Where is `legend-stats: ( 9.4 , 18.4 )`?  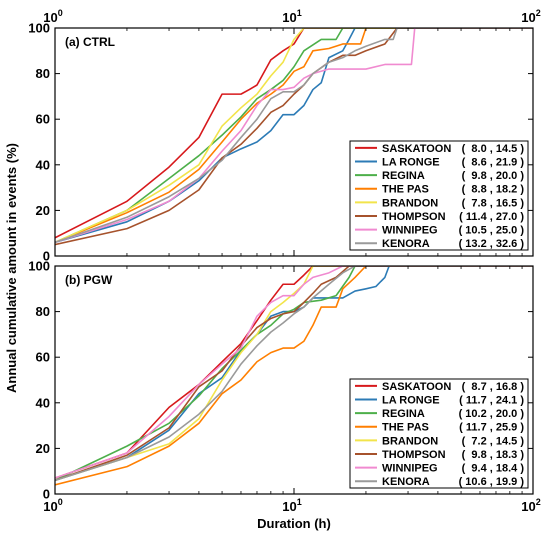 legend-stats: ( 9.4 , 18.4 ) is located at coordinates (493, 469).